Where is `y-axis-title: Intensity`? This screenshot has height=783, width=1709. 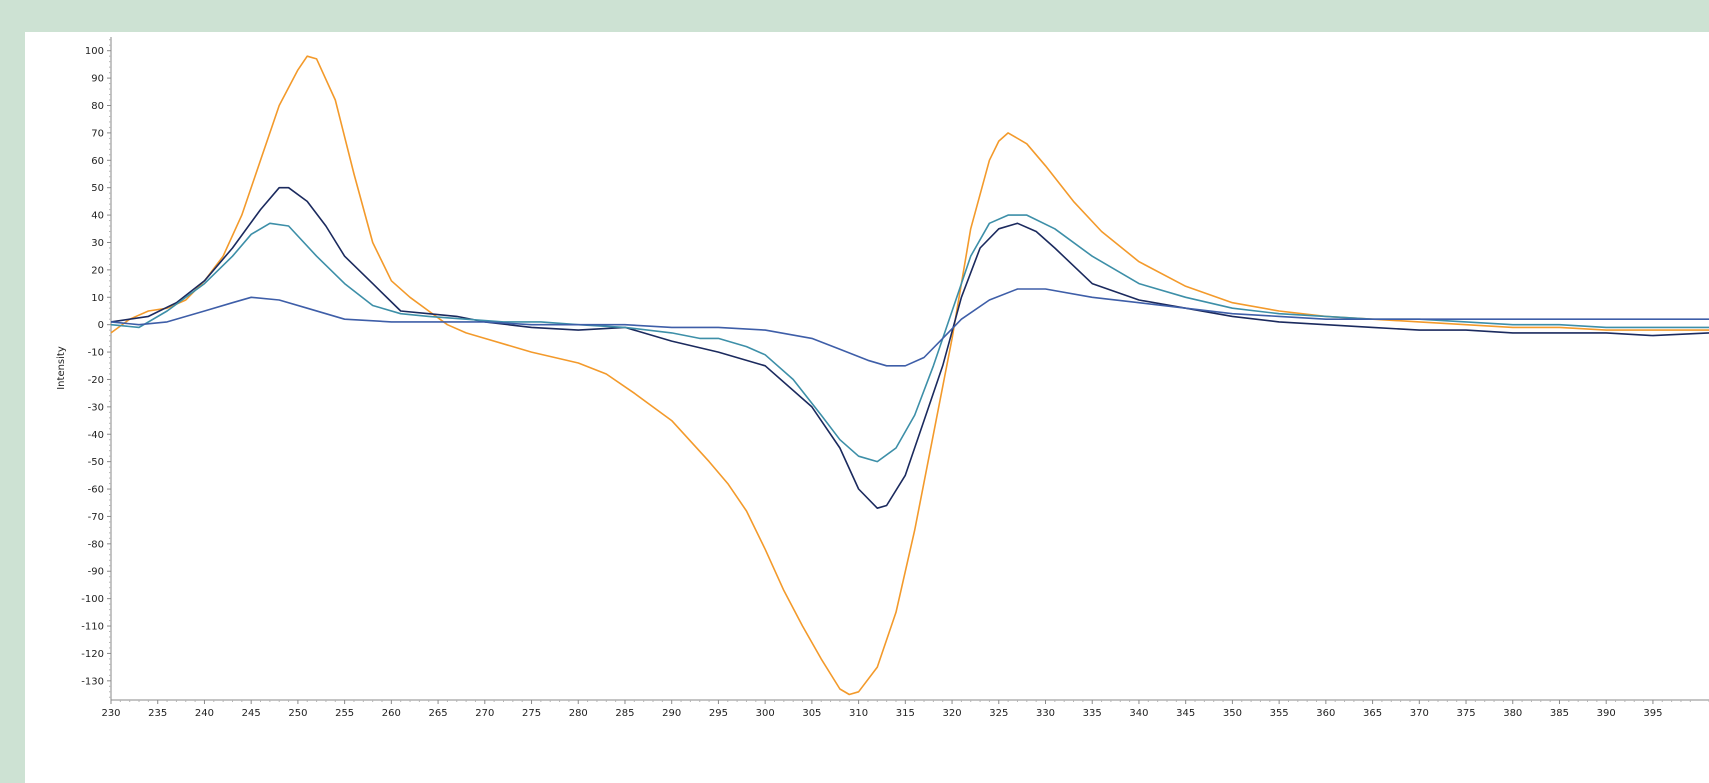
y-axis-title: Intensity is located at coordinates (61, 368).